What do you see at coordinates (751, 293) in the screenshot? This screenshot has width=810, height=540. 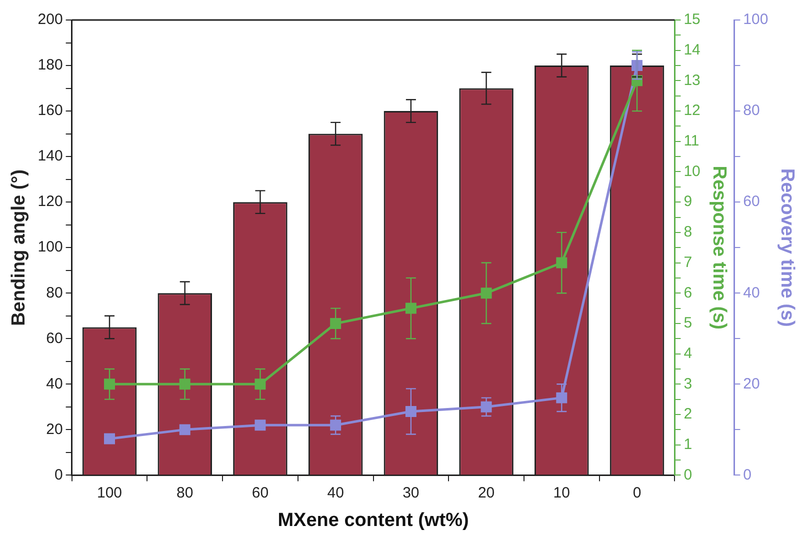 I see `y3-tick-label: 40` at bounding box center [751, 293].